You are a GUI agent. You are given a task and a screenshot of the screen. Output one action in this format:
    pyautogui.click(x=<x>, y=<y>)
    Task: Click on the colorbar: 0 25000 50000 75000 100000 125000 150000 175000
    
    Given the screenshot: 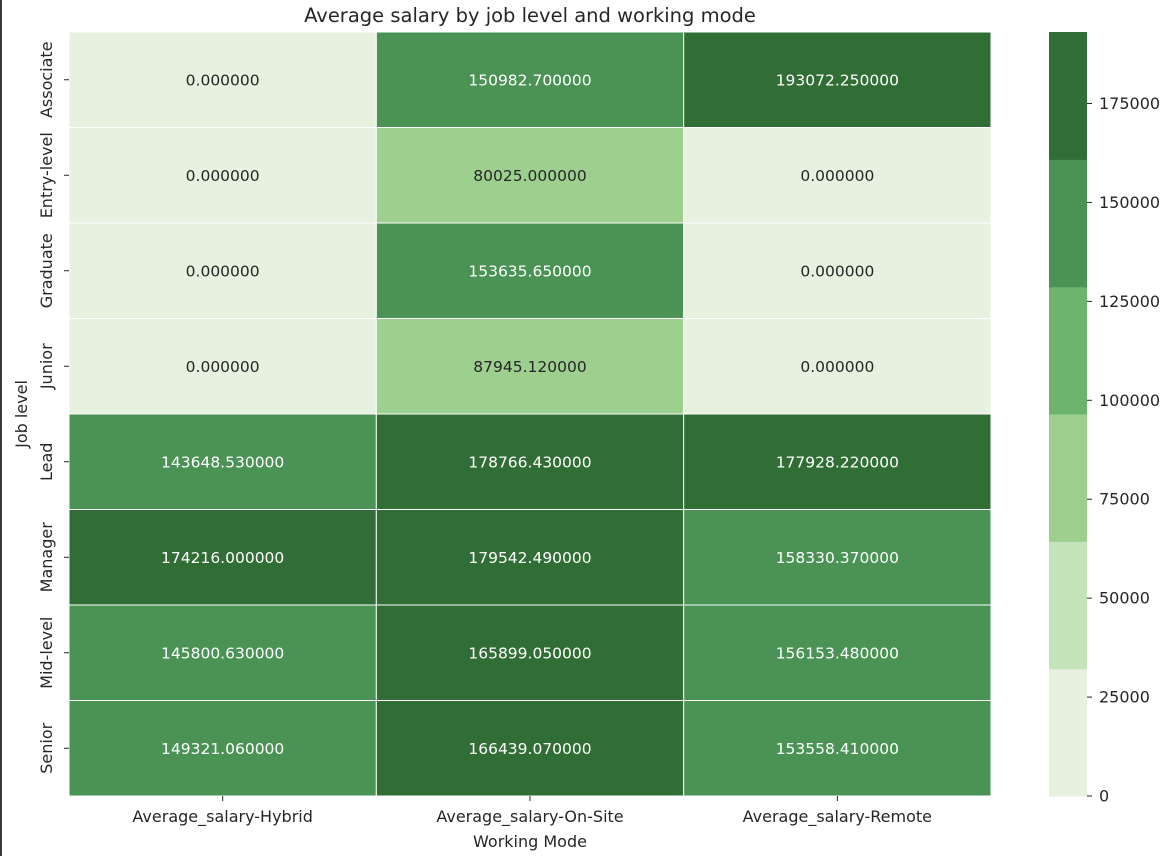 What is the action you would take?
    pyautogui.click(x=1104, y=419)
    